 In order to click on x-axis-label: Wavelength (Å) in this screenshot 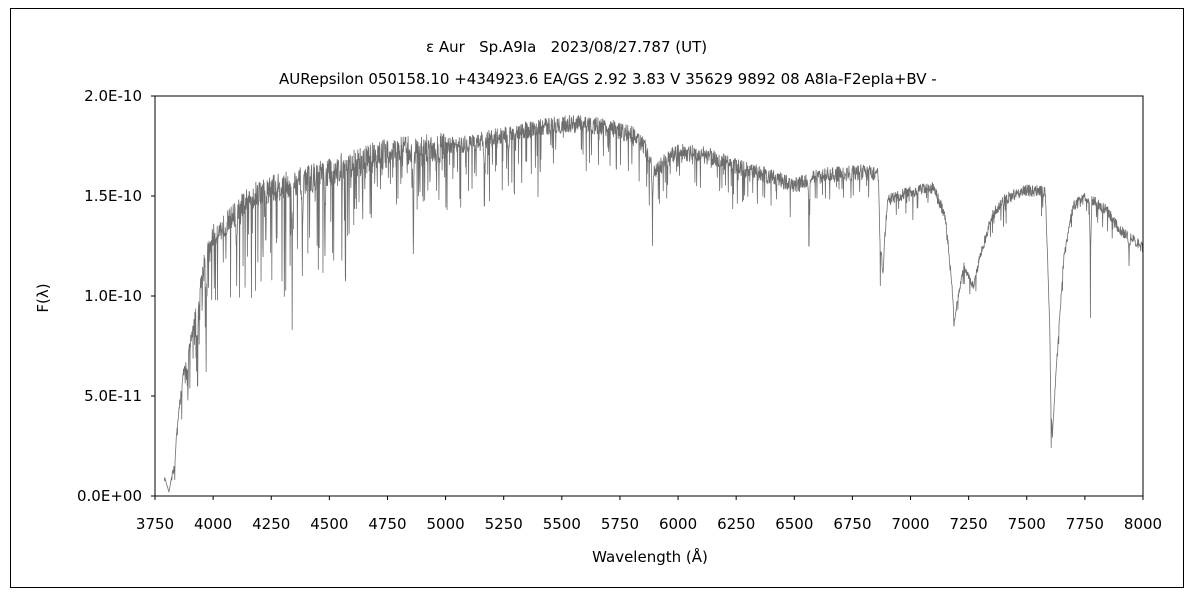, I will do `click(650, 556)`.